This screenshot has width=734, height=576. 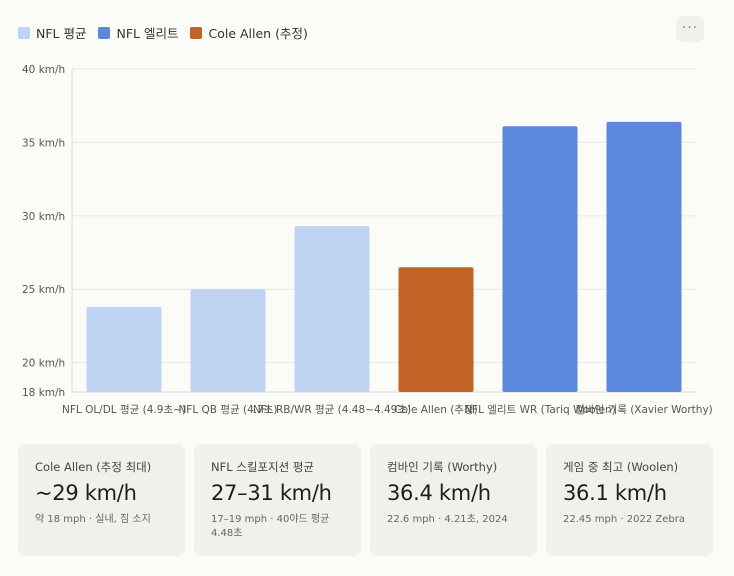 What do you see at coordinates (86, 493) in the screenshot?
I see `stat-card-value: ~29 km/h` at bounding box center [86, 493].